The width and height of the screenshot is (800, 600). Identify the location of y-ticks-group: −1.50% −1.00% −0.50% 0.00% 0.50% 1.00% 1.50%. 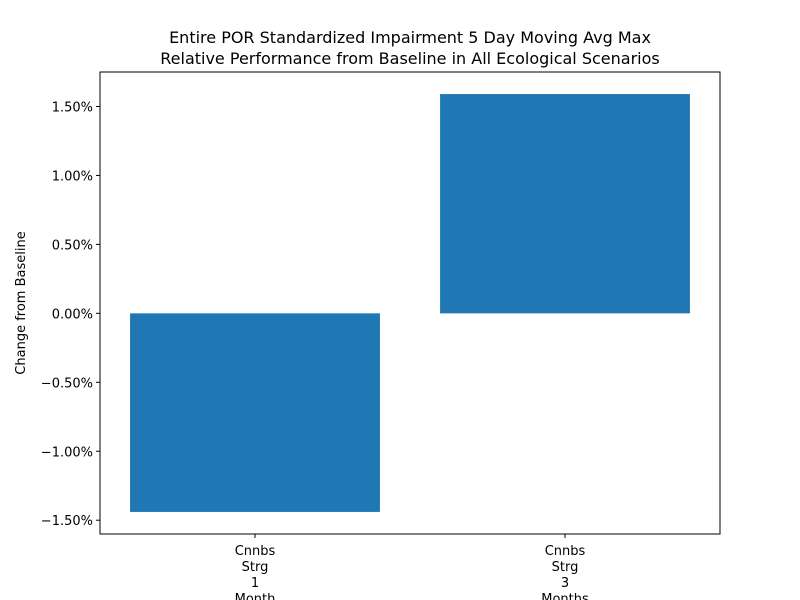
(70, 314).